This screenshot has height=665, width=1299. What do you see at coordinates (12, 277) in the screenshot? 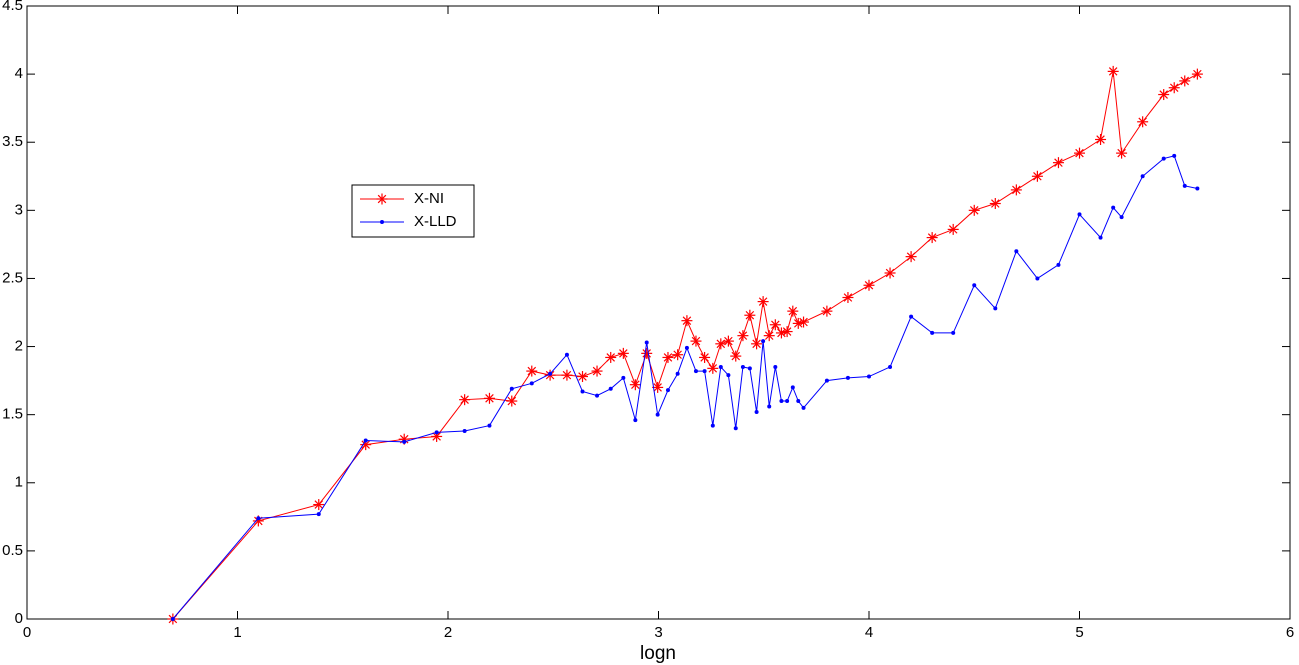
I see `y-tick-label: 2.5` at bounding box center [12, 277].